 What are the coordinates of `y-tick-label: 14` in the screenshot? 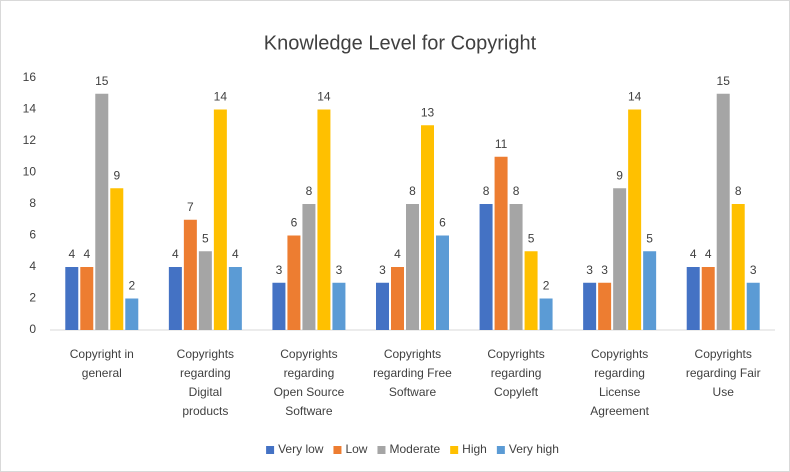 It's located at (30, 109).